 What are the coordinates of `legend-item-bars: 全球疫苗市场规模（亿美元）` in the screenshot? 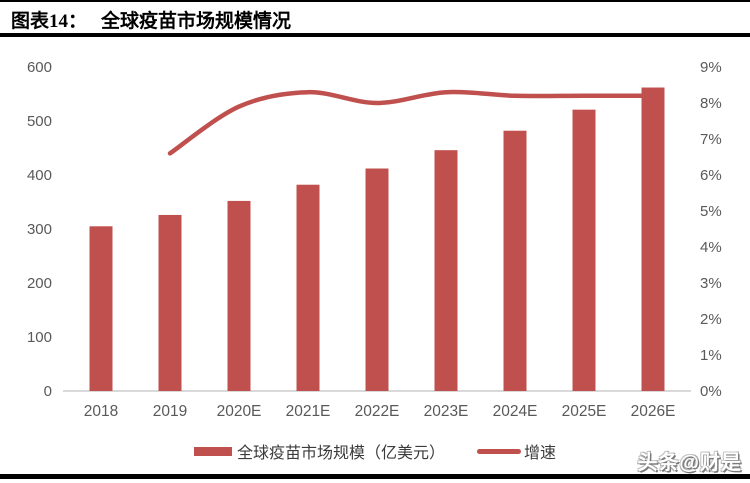 It's located at (319, 451).